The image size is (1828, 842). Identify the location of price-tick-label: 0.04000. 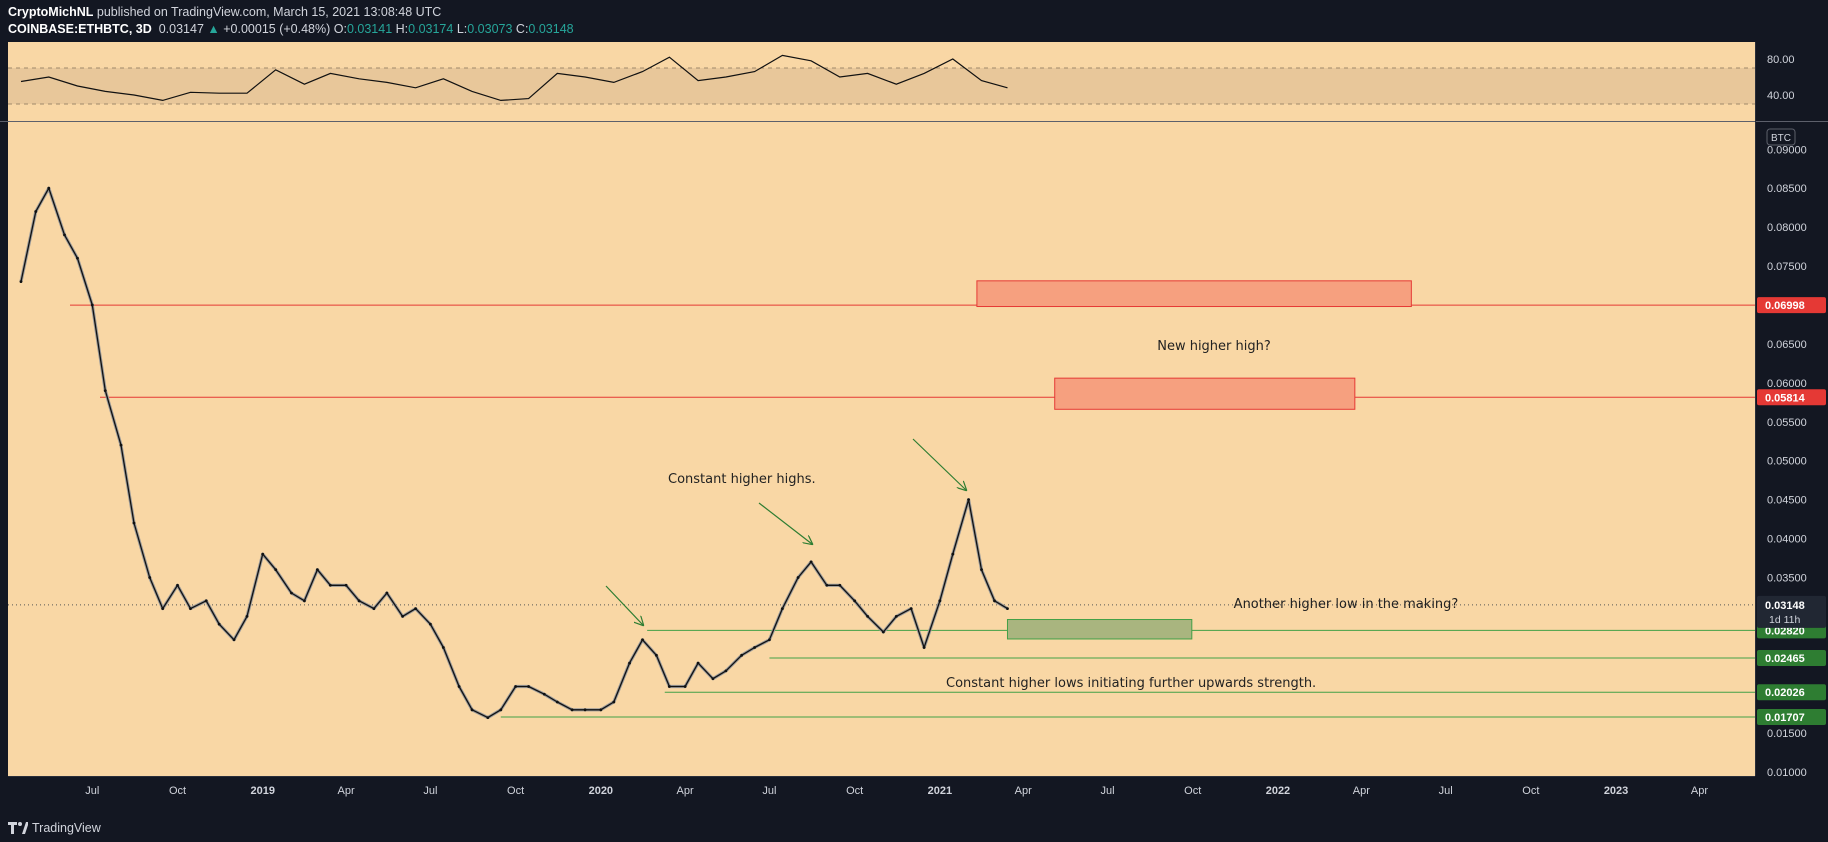
(1787, 540).